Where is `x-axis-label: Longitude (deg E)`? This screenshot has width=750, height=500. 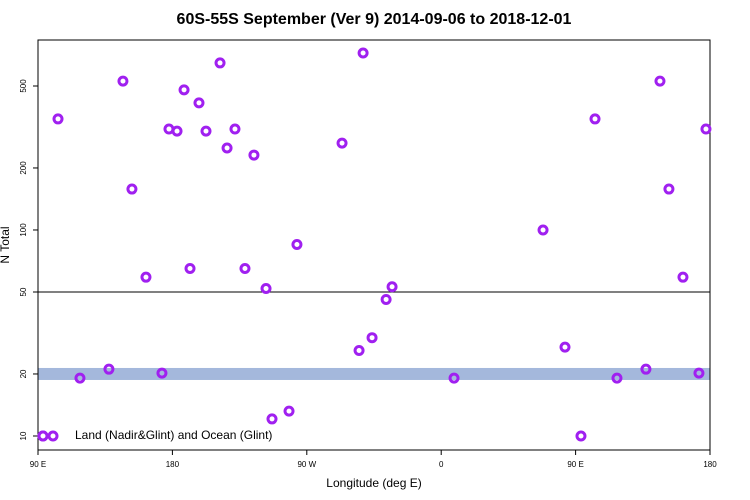
x-axis-label: Longitude (deg E) is located at coordinates (373, 483).